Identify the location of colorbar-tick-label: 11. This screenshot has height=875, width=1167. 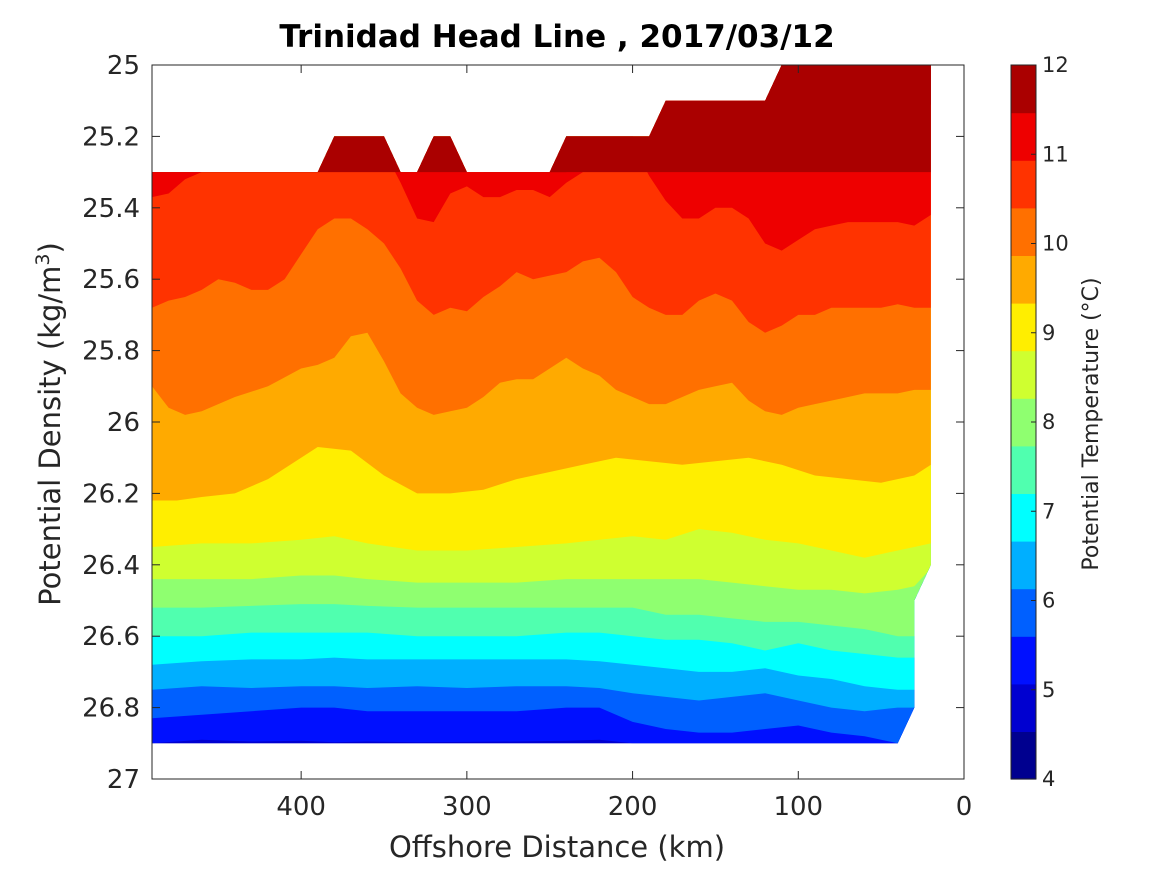
(1055, 154).